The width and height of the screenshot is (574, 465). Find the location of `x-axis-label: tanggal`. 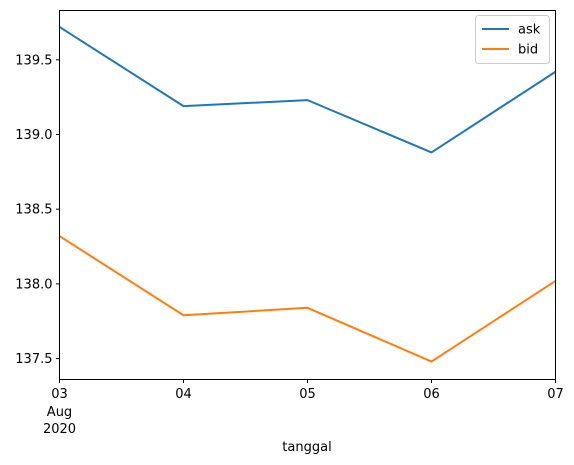

x-axis-label: tanggal is located at coordinates (306, 447).